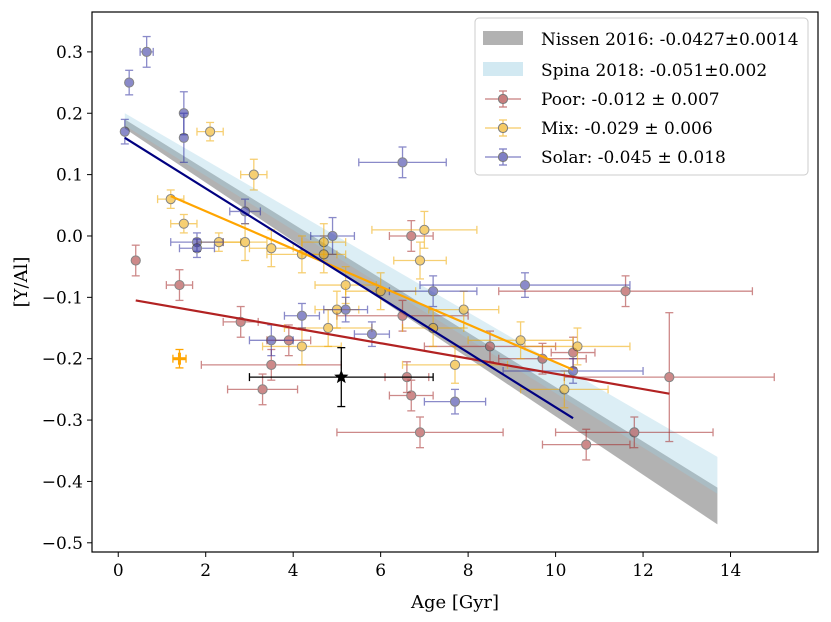 This screenshot has height=622, width=831. Describe the element at coordinates (62, 421) in the screenshot. I see `y-tick-label-6: −0.3` at that location.